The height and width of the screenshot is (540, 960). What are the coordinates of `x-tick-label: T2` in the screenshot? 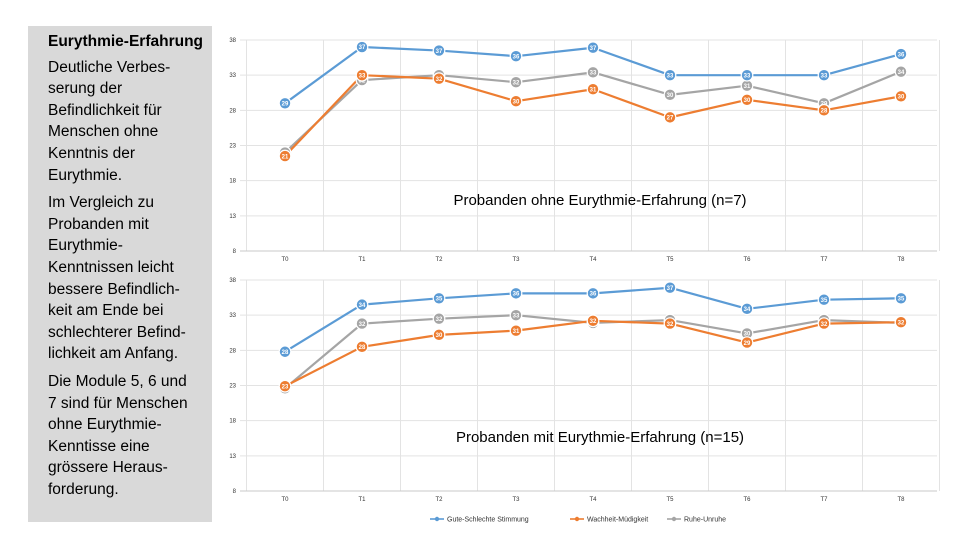 It's located at (439, 500).